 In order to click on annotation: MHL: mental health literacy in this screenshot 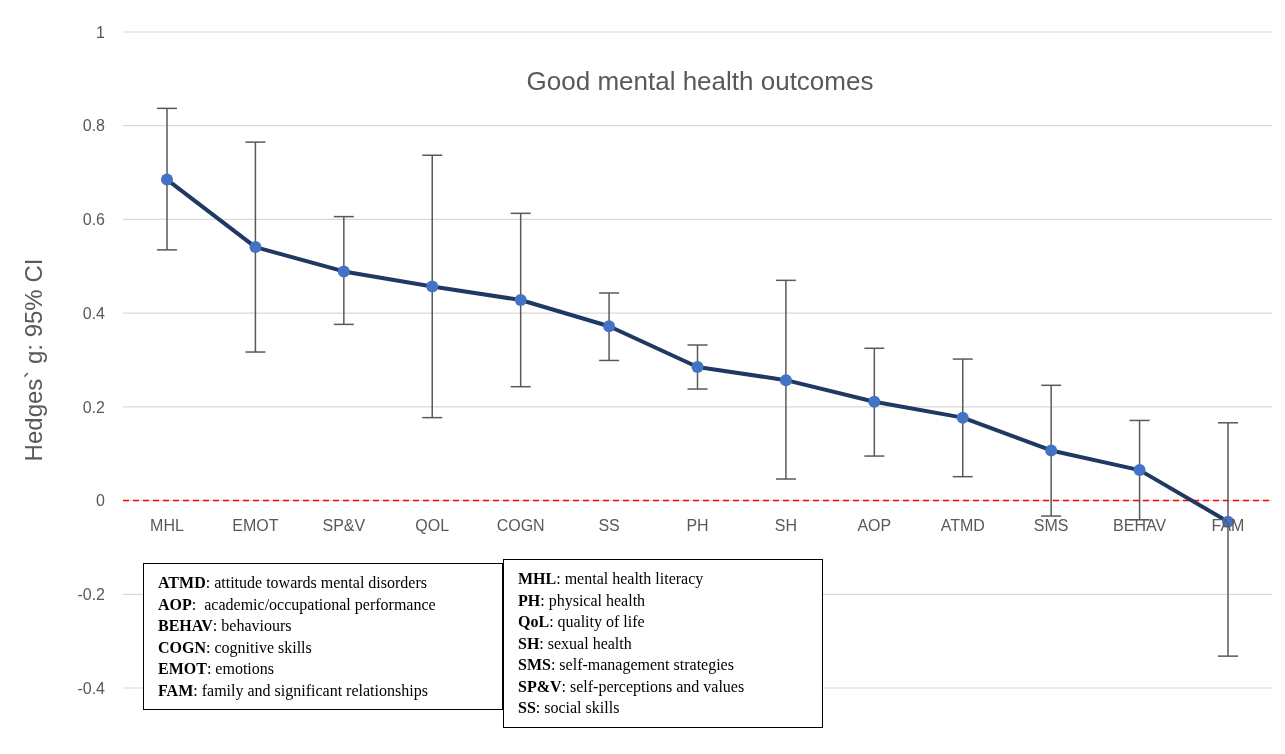, I will do `click(611, 579)`.